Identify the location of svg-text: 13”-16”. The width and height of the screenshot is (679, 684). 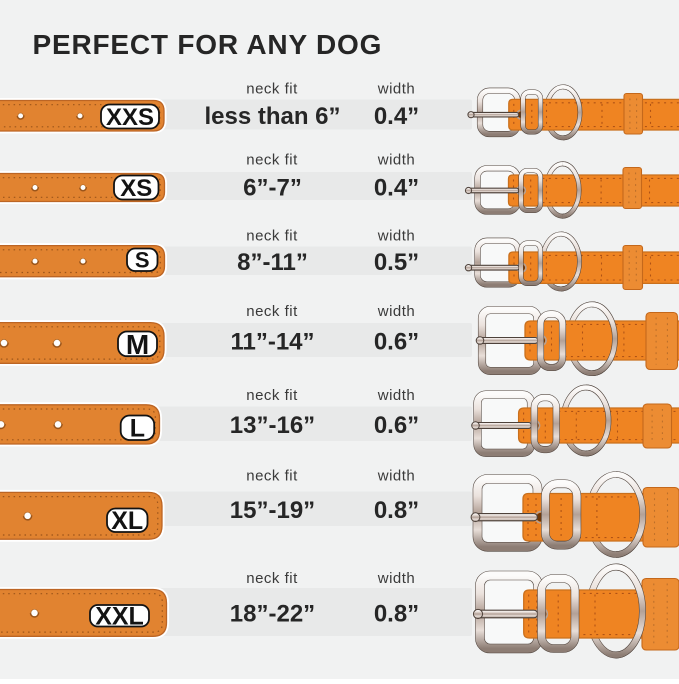
(272, 425).